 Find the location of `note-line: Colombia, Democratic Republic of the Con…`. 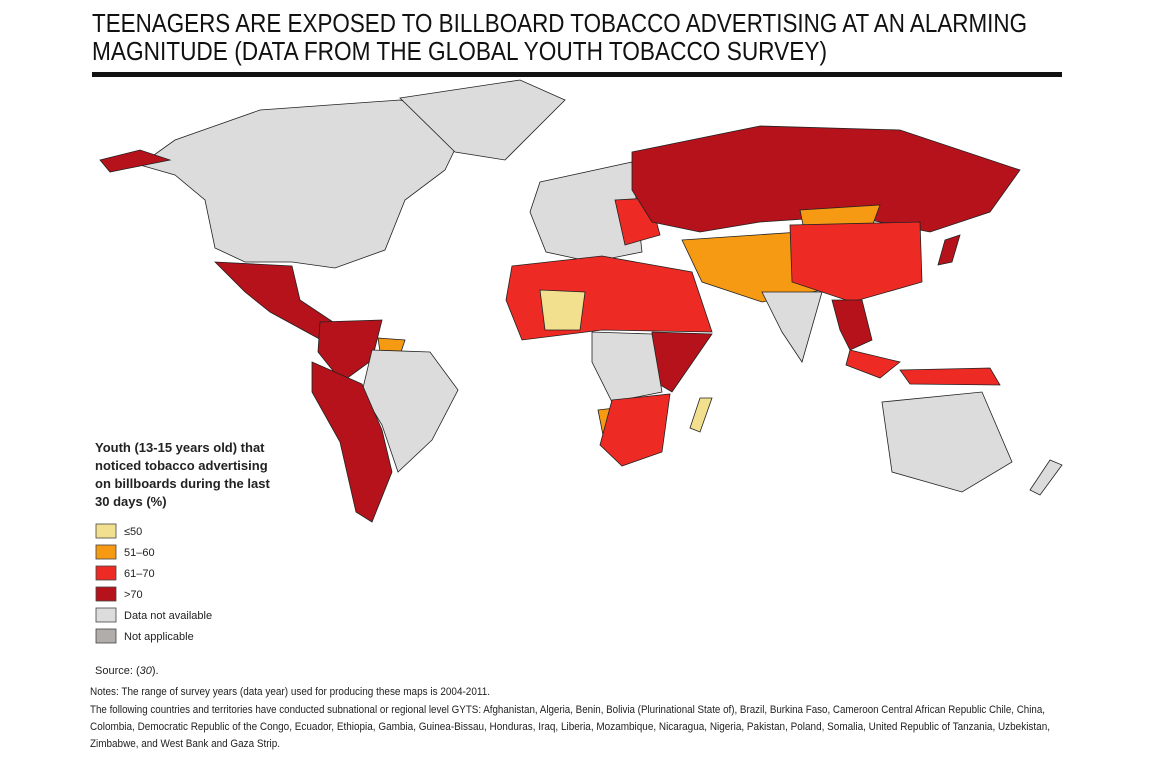

note-line: Colombia, Democratic Republic of the Con… is located at coordinates (570, 727).